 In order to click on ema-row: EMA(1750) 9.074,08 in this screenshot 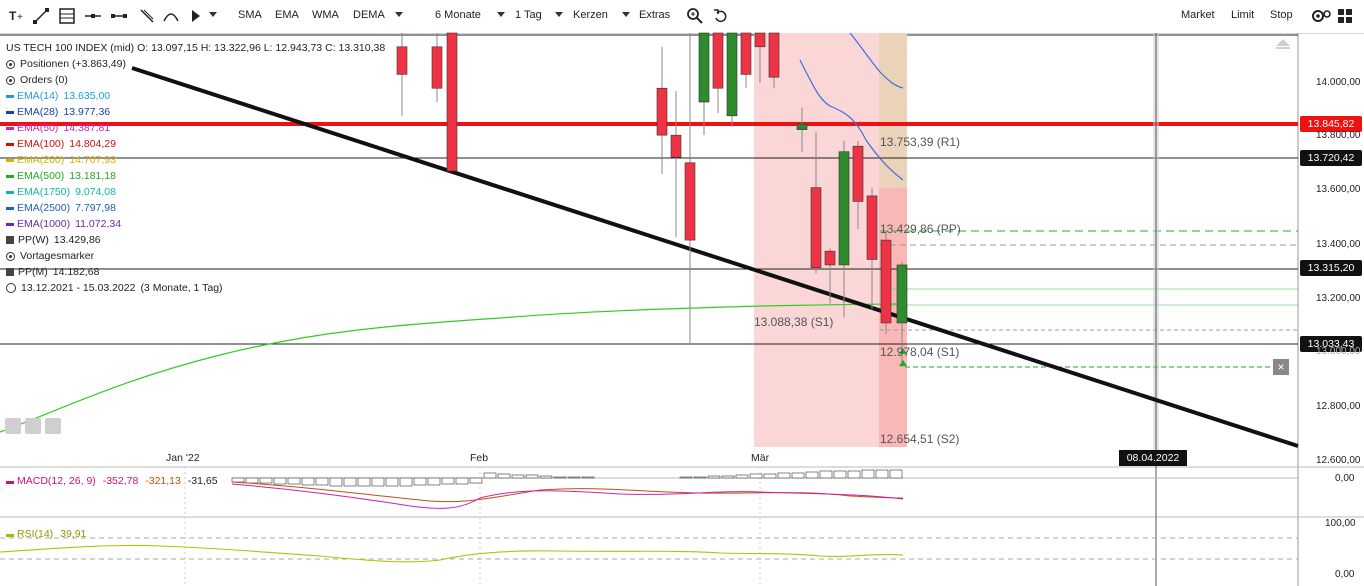, I will do `click(195, 192)`.